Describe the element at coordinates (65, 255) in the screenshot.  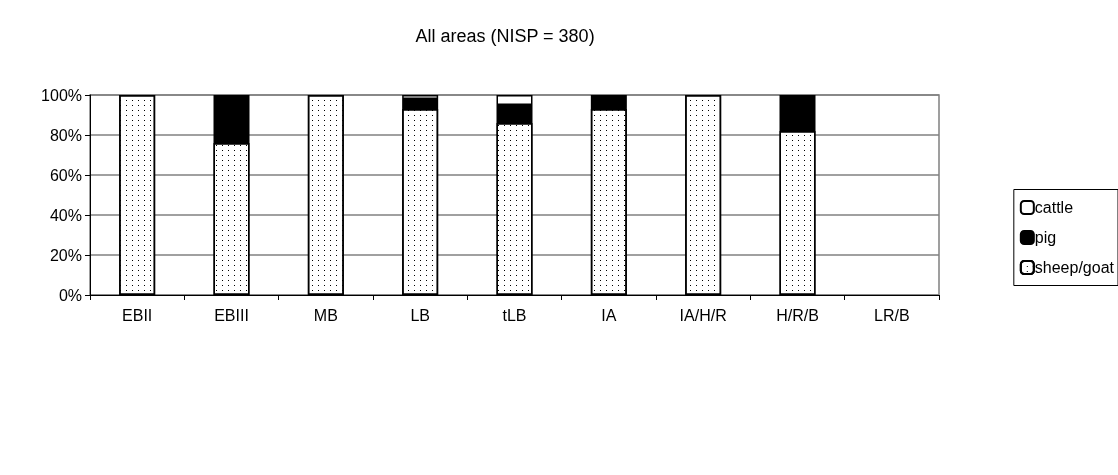
I see `y-tick-label: 20%` at that location.